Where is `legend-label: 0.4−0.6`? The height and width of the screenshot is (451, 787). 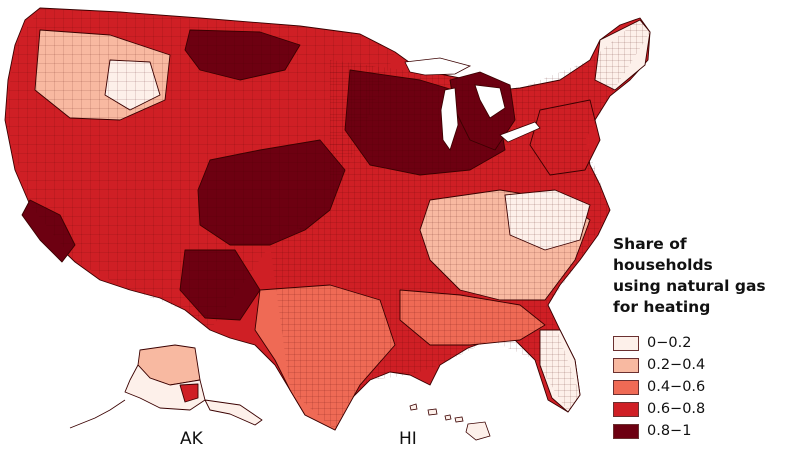 legend-label: 0.4−0.6 is located at coordinates (676, 387).